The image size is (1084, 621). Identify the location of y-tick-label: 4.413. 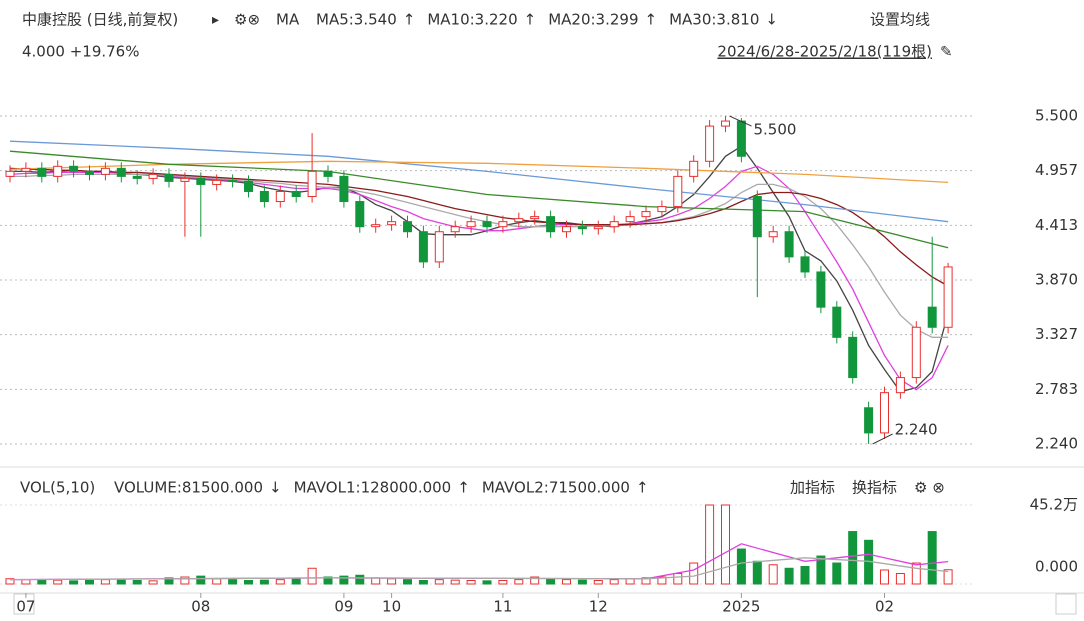
(1056, 225).